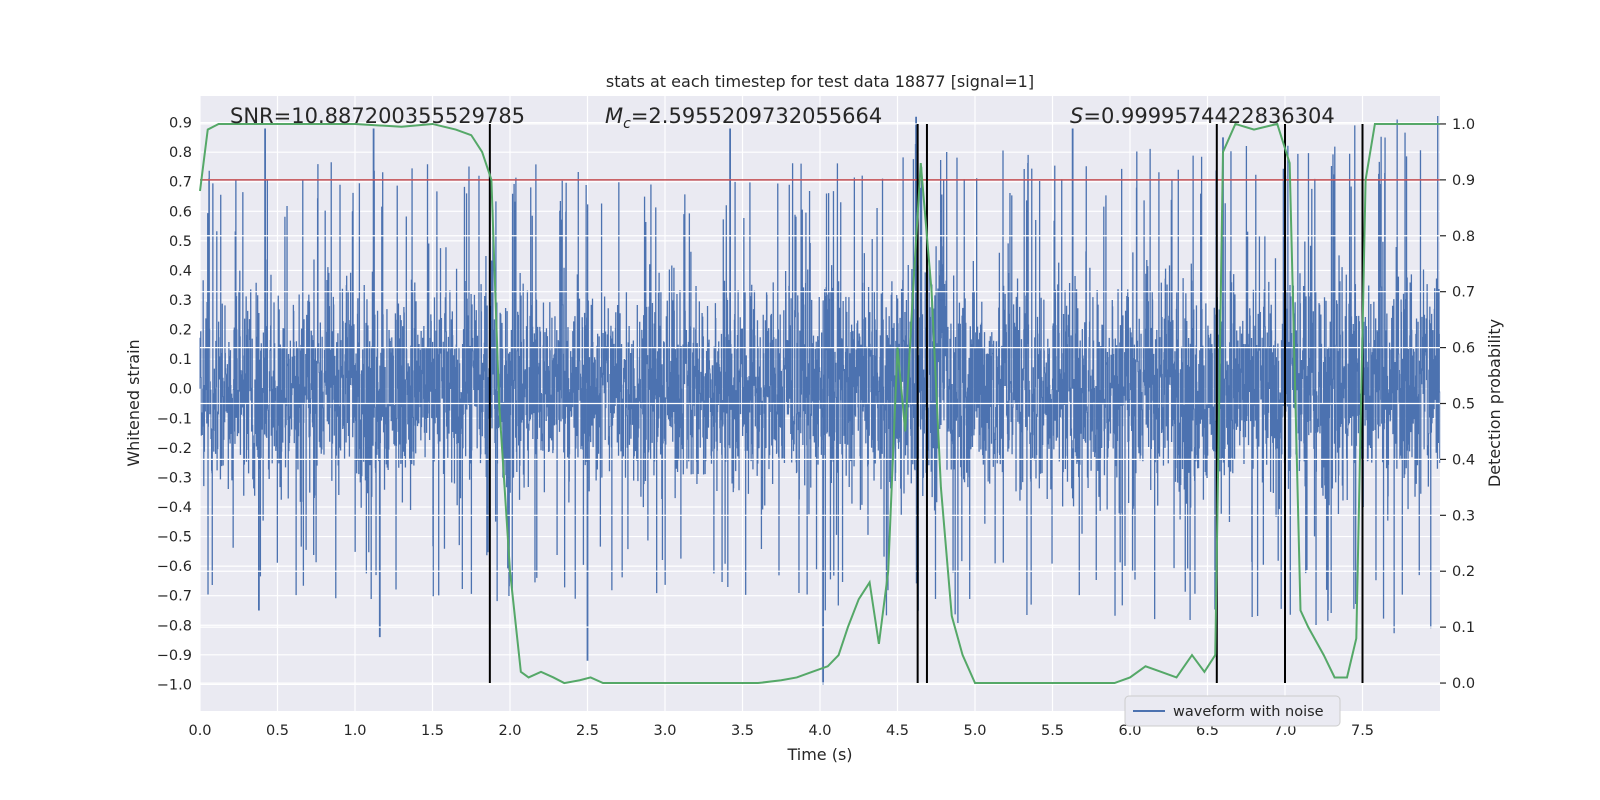 This screenshot has width=1600, height=800. What do you see at coordinates (174, 597) in the screenshot?
I see `y-left-tick-label: −0.7` at bounding box center [174, 597].